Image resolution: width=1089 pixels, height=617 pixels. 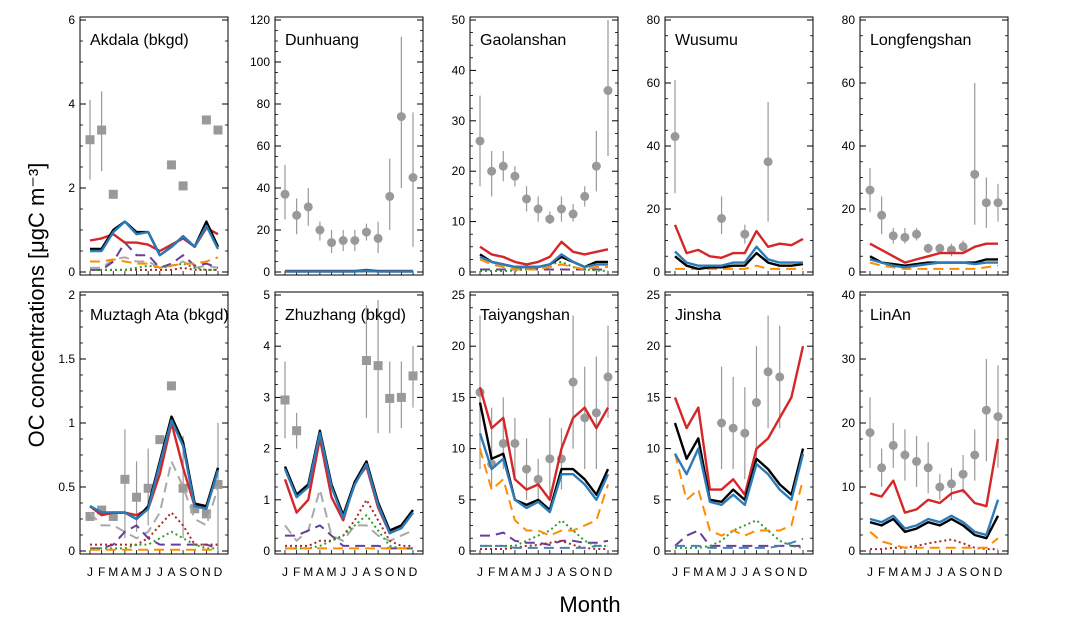 What do you see at coordinates (523, 40) in the screenshot?
I see `panel-title: Gaolanshan` at bounding box center [523, 40].